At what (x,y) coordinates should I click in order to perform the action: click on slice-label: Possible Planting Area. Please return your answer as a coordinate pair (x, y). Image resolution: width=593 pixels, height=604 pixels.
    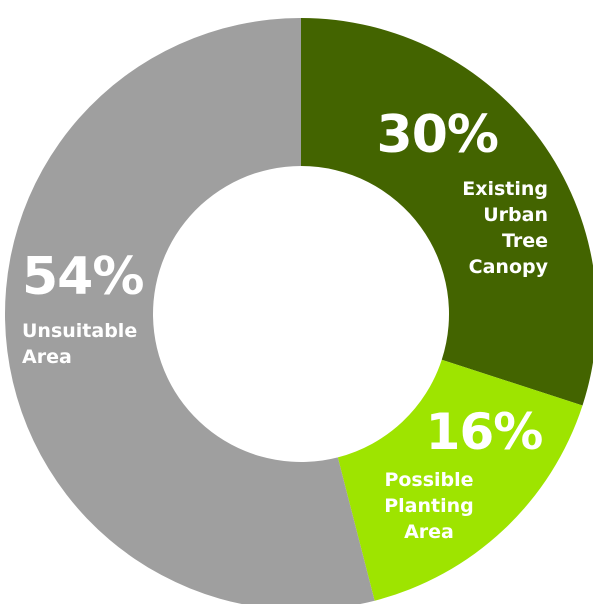
    Looking at the image, I should click on (429, 506).